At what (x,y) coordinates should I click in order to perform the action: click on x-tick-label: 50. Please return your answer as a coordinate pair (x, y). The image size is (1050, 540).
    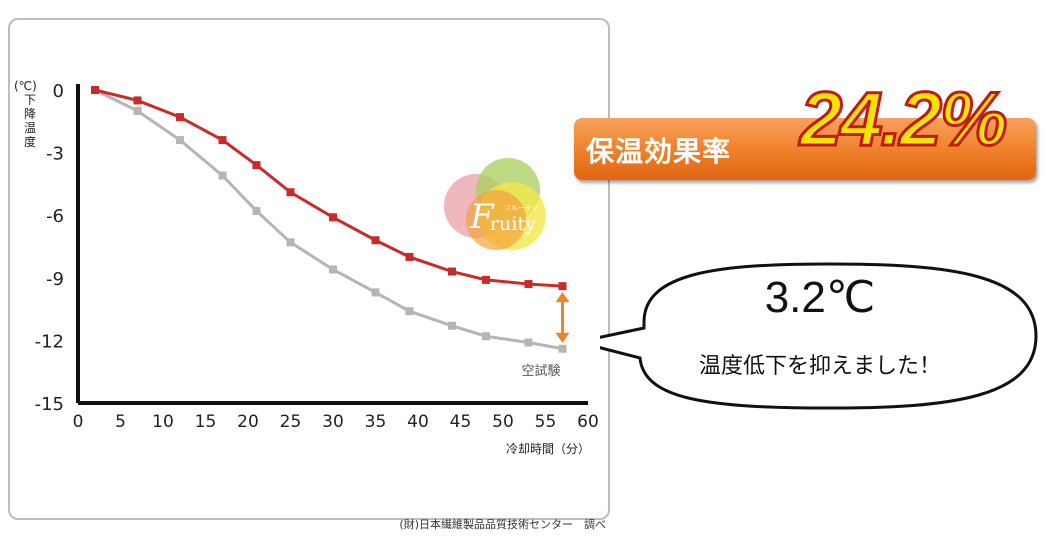
    Looking at the image, I should click on (503, 422).